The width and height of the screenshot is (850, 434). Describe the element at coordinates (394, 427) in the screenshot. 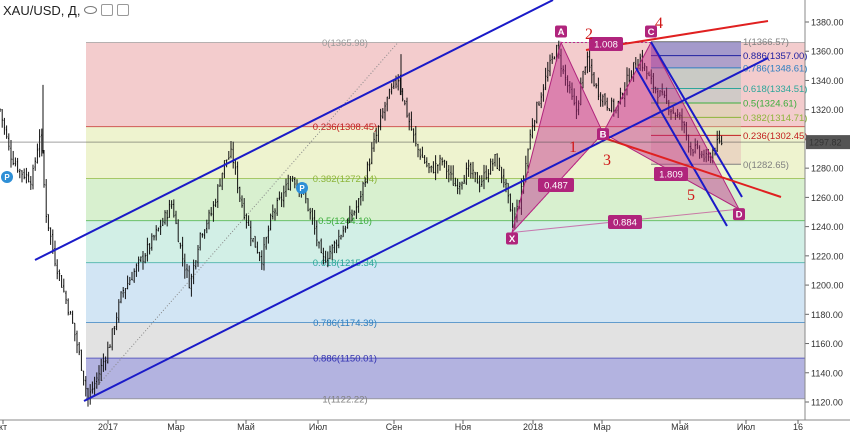

I see `x-tick-label: Сен` at that location.